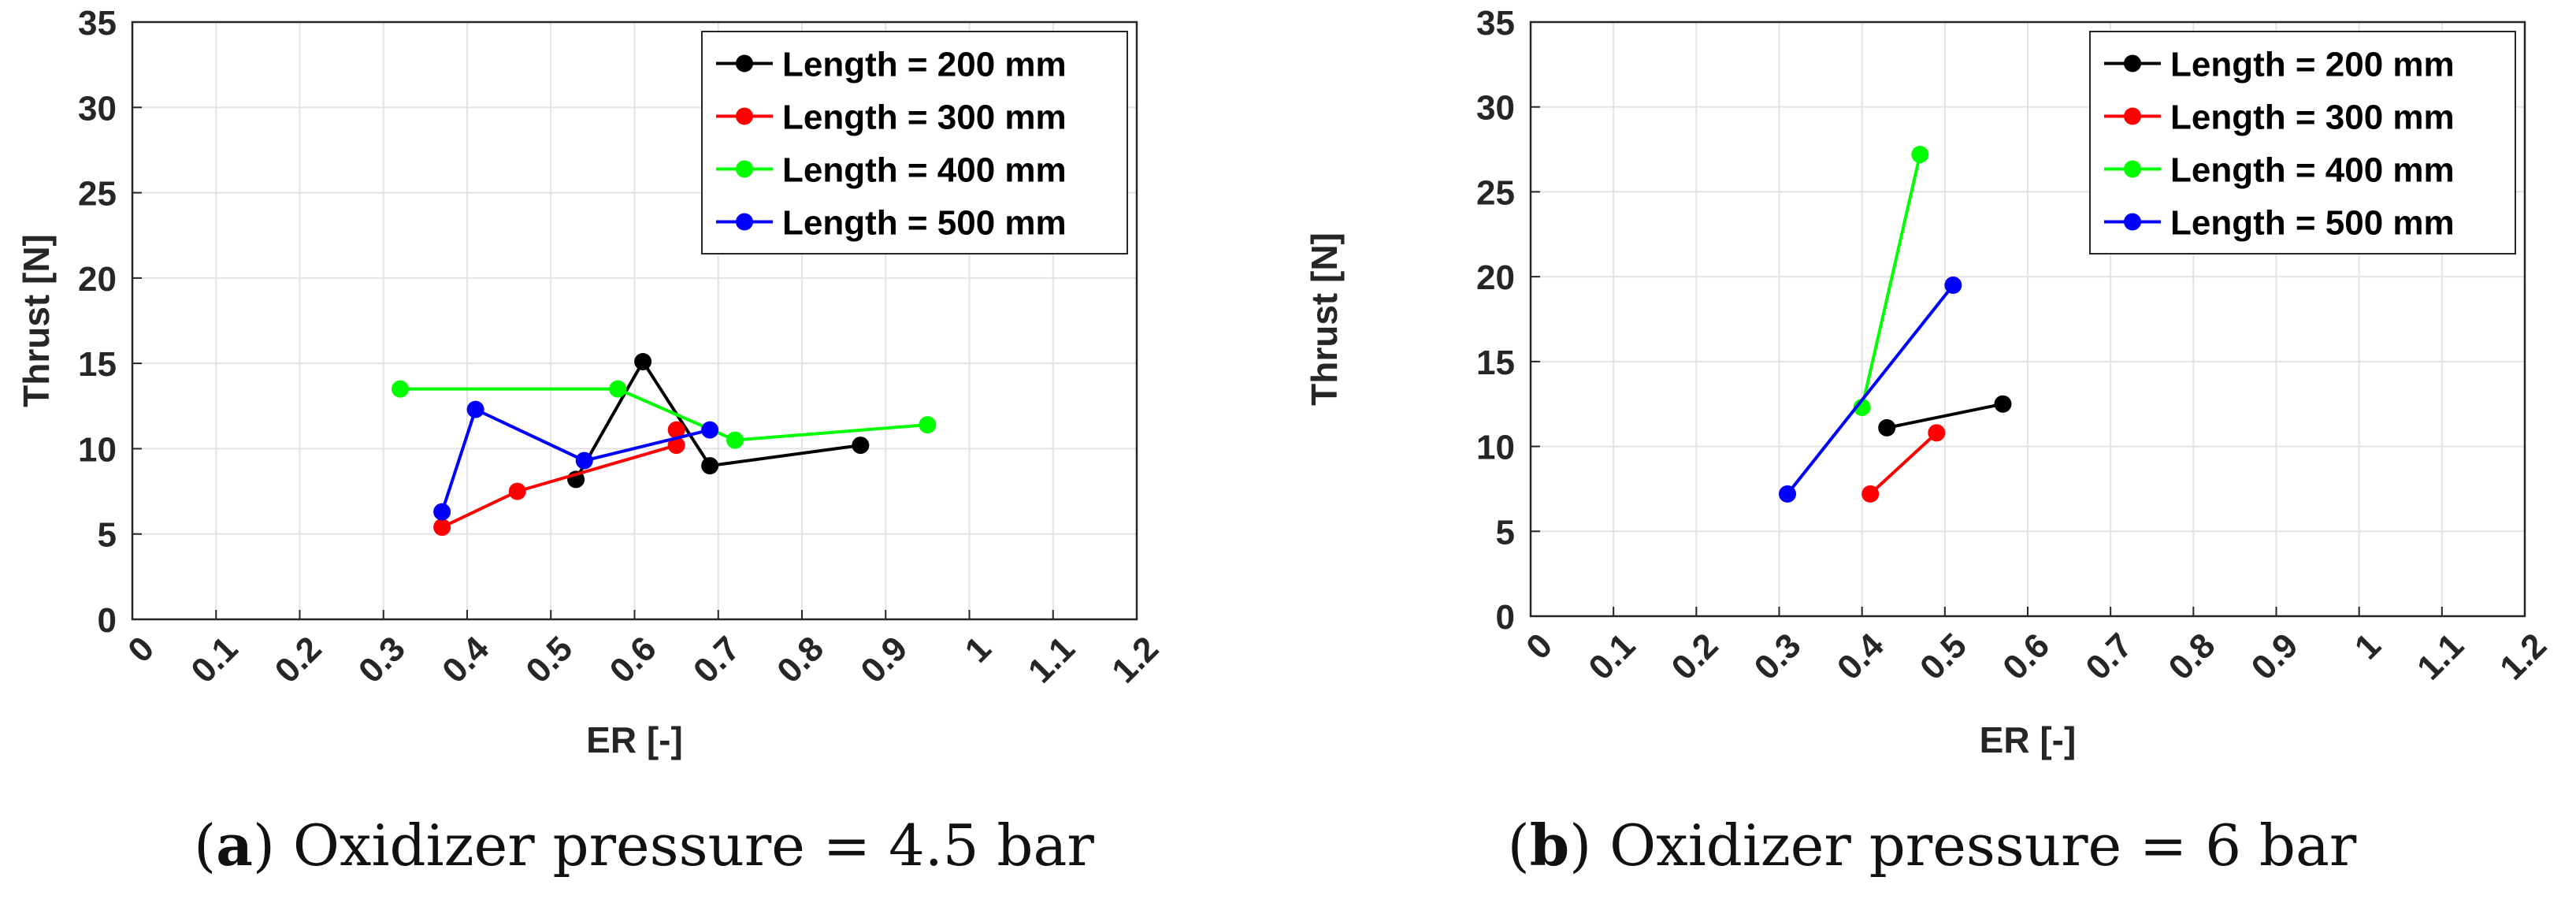  I want to click on x-tick-label-a: 1.2, so click(1135, 660).